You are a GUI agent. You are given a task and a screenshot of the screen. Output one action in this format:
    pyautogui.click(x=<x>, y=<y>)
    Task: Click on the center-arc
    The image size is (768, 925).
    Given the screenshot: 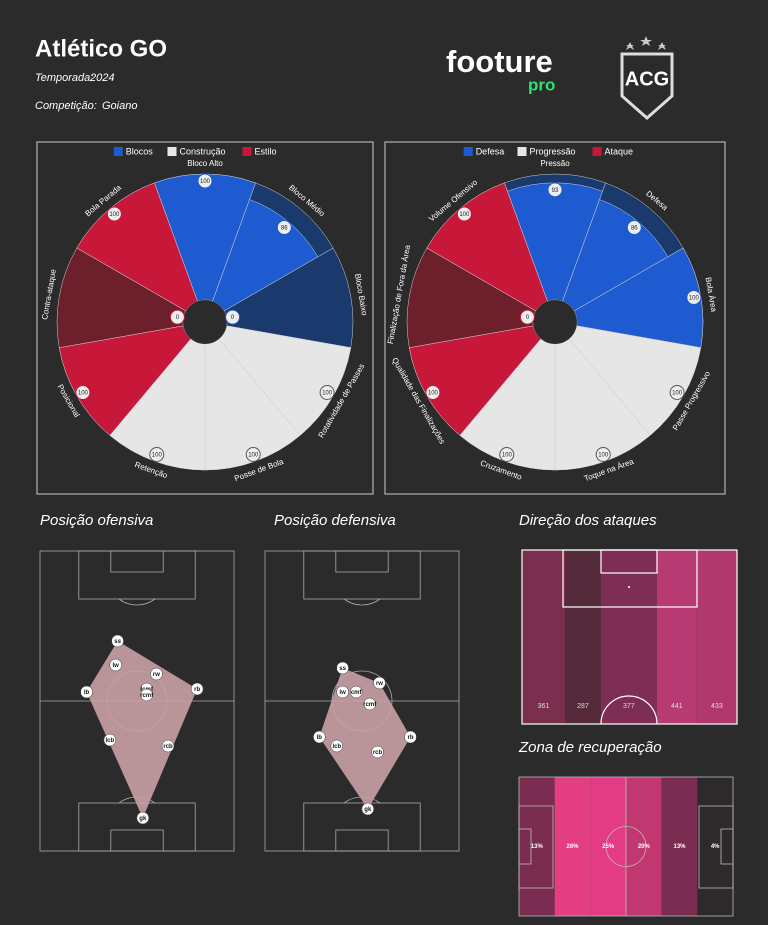 What is the action you would take?
    pyautogui.click(x=629, y=710)
    